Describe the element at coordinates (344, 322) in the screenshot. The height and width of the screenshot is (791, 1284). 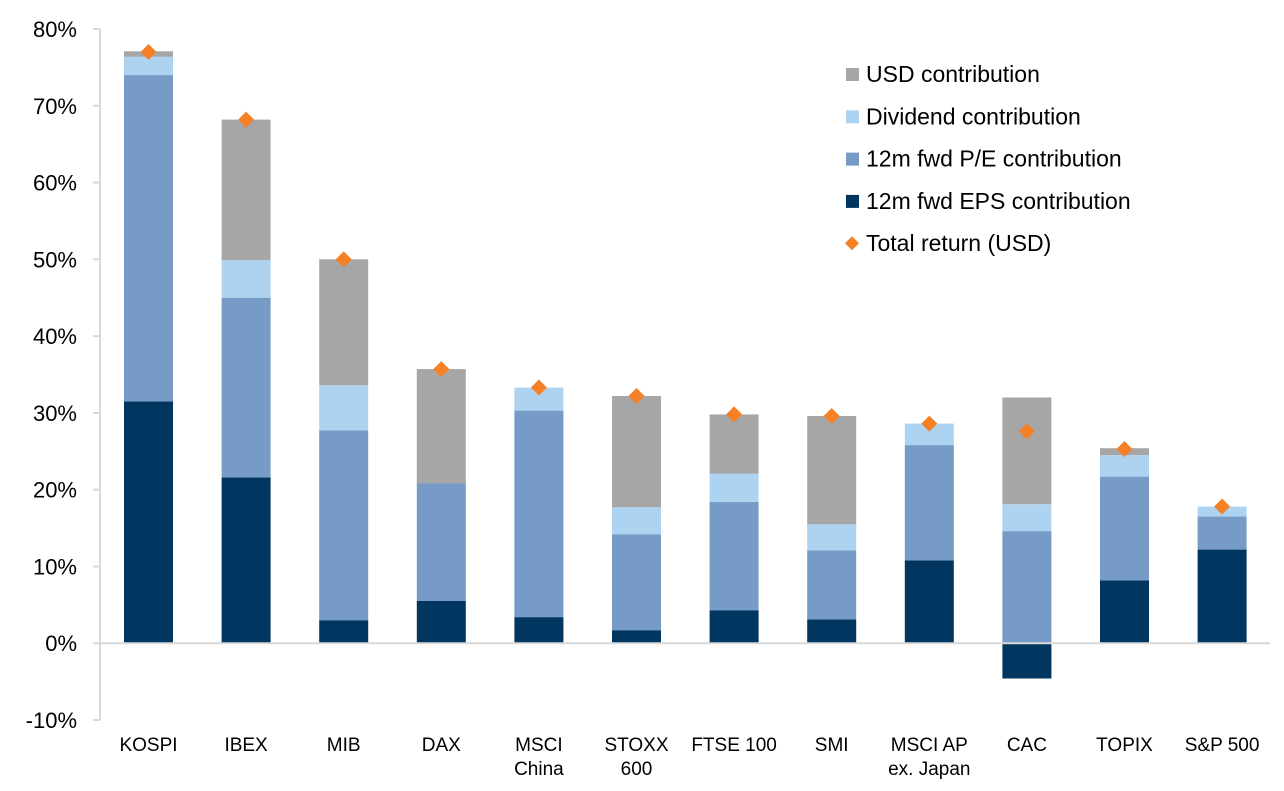
I see `bar-segment-usd-contribution-mib` at that location.